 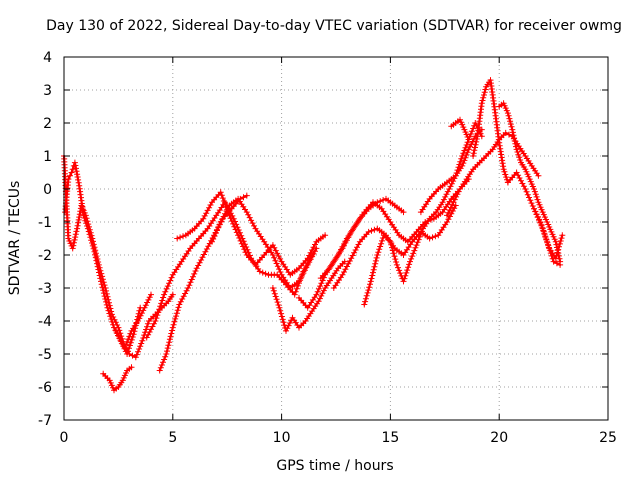 What do you see at coordinates (47, 58) in the screenshot?
I see `y-tick-label: 4` at bounding box center [47, 58].